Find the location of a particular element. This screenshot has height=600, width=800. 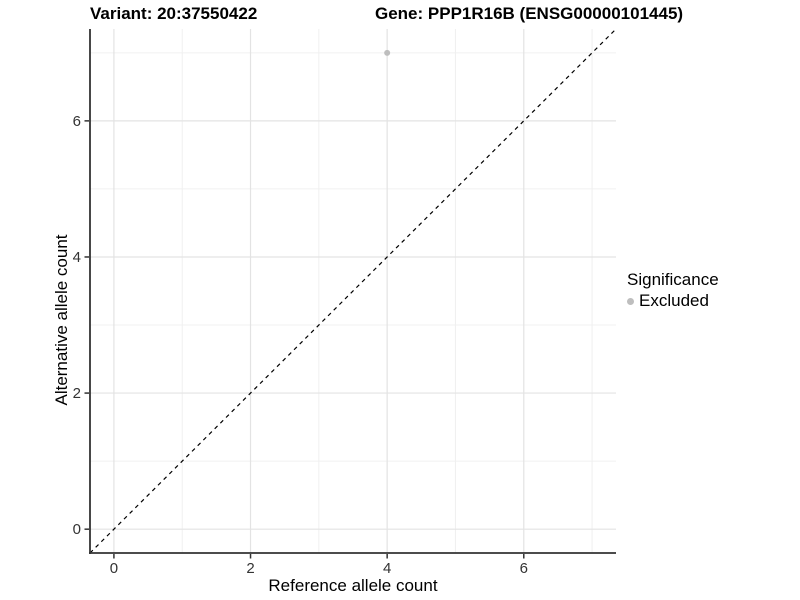

excluded-point-icon is located at coordinates (630, 301).